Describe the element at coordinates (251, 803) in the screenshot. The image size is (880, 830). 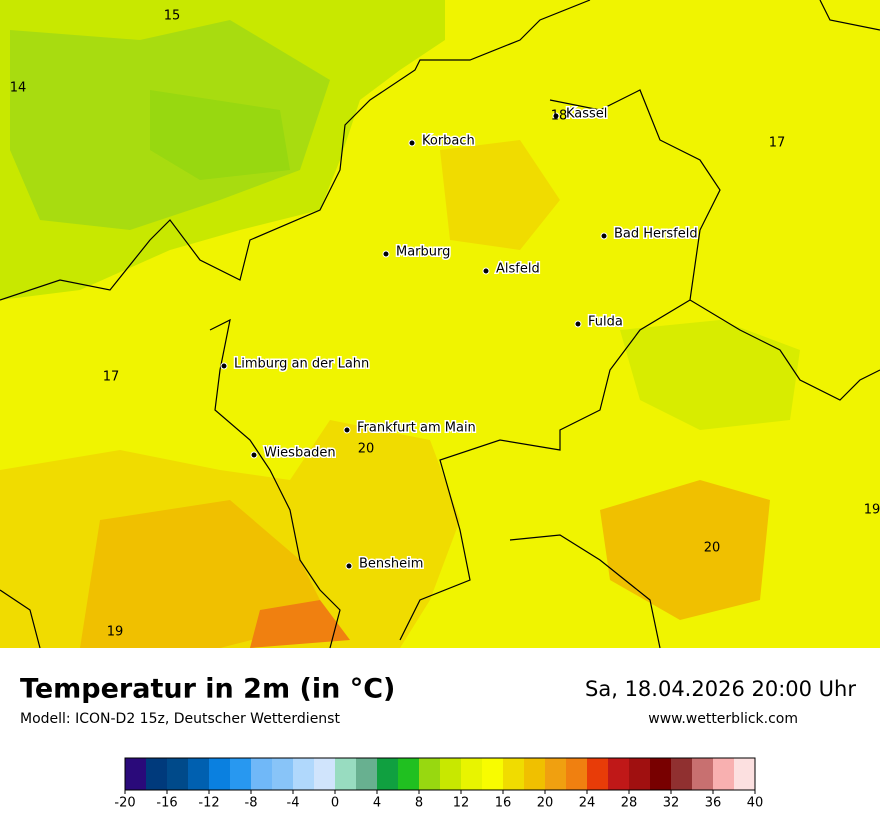
I see `colorbar-tick-label: -8` at that location.